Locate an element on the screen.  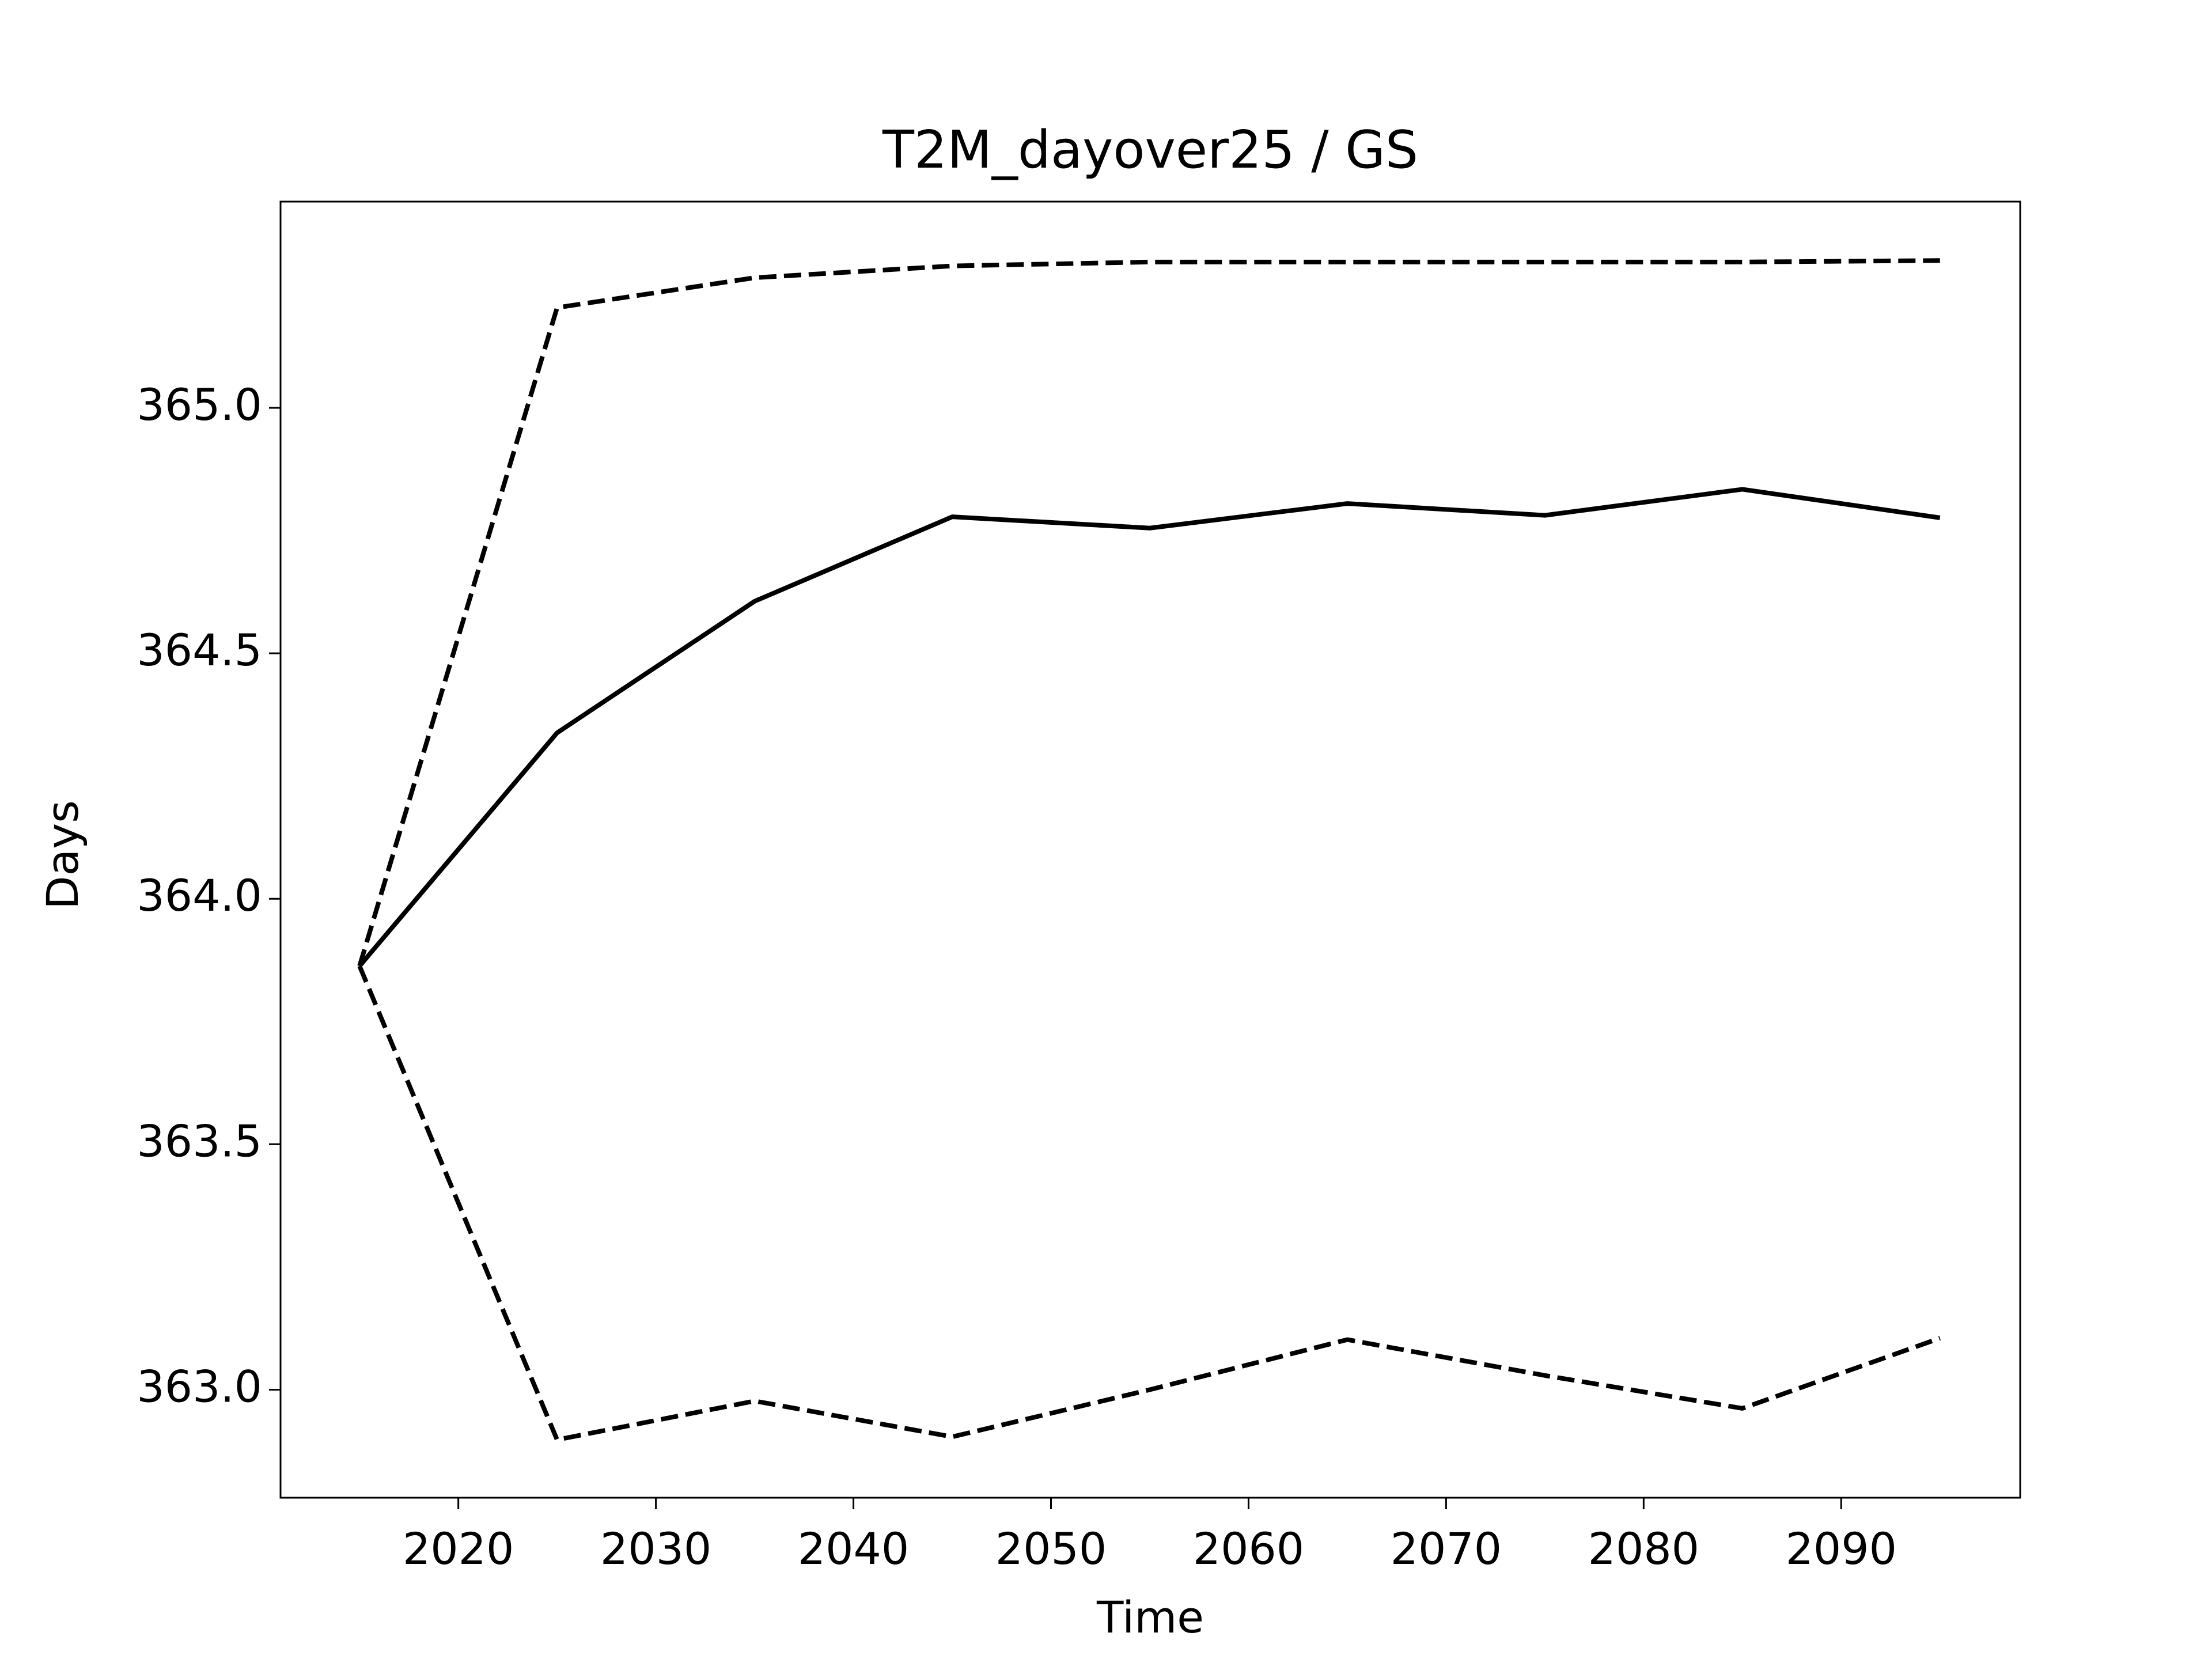
x-tick-label: 2050 is located at coordinates (1051, 1548).